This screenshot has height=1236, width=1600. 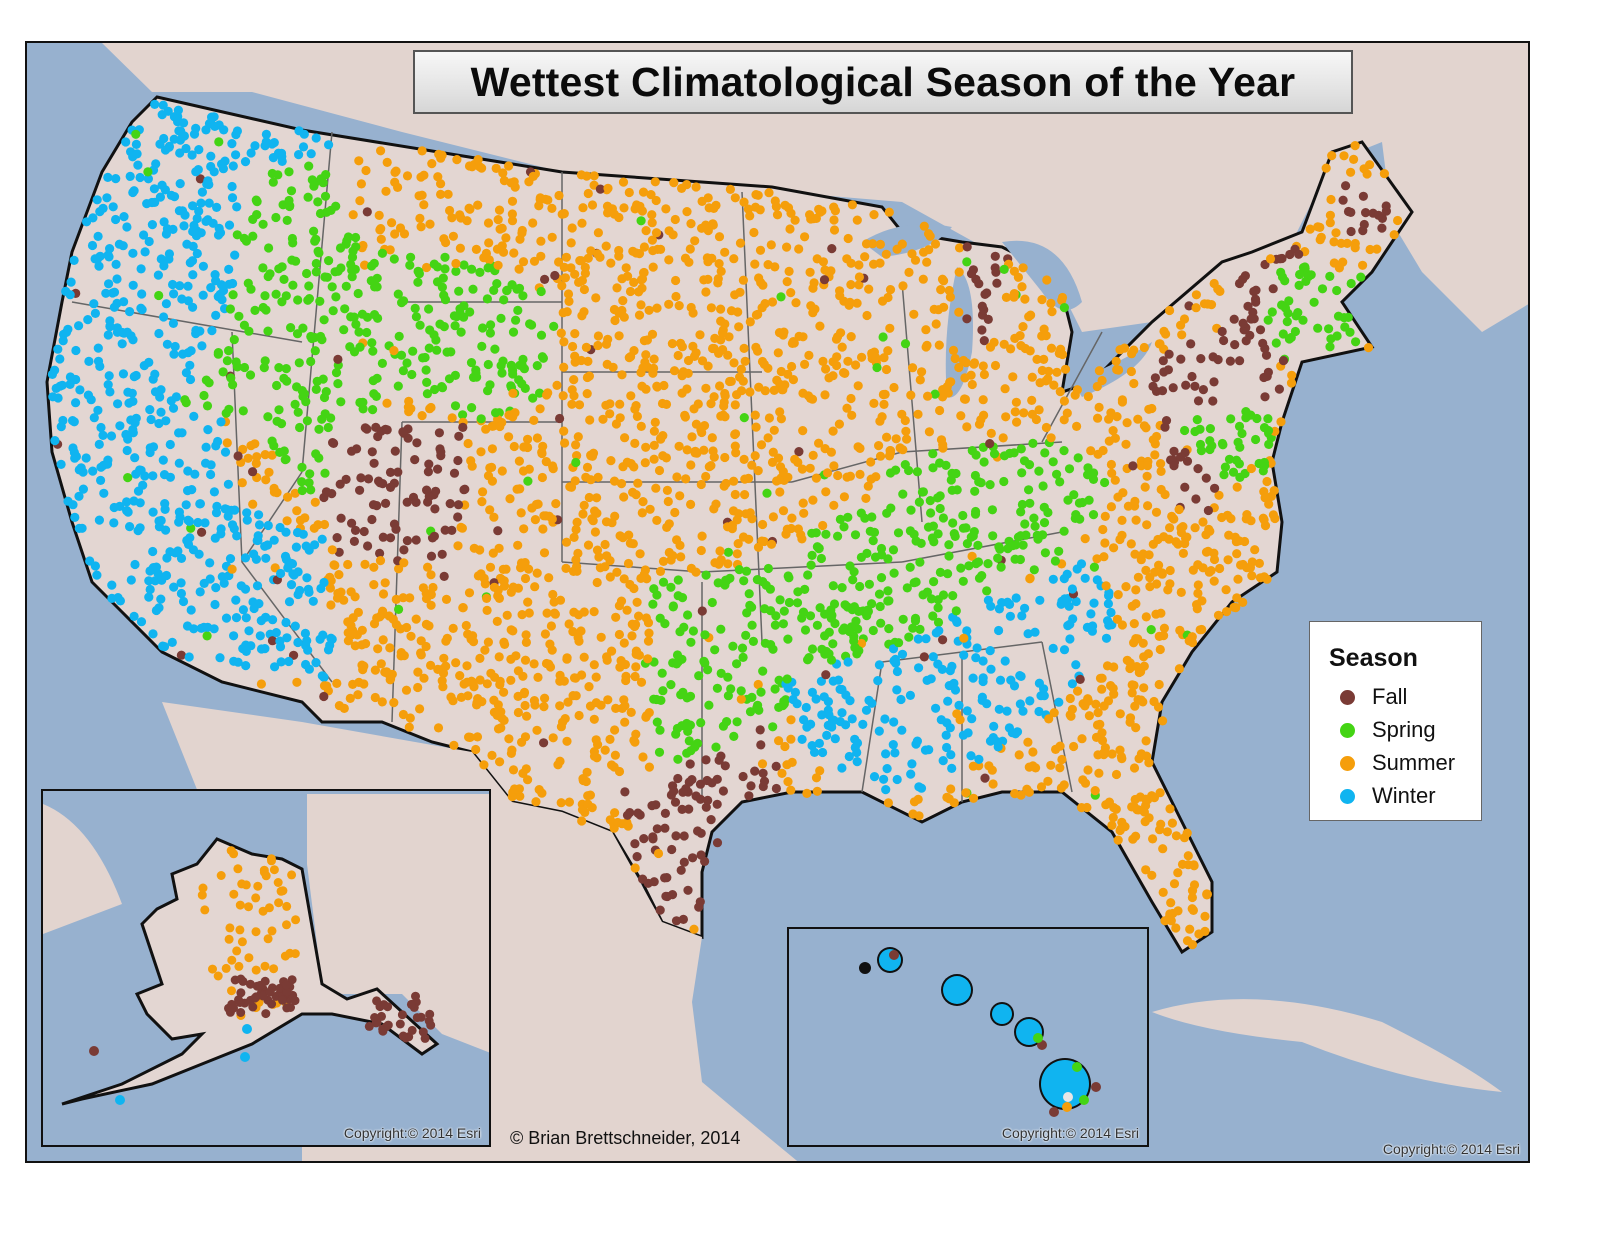 I want to click on legend-item-winter: Winter, so click(x=1388, y=796).